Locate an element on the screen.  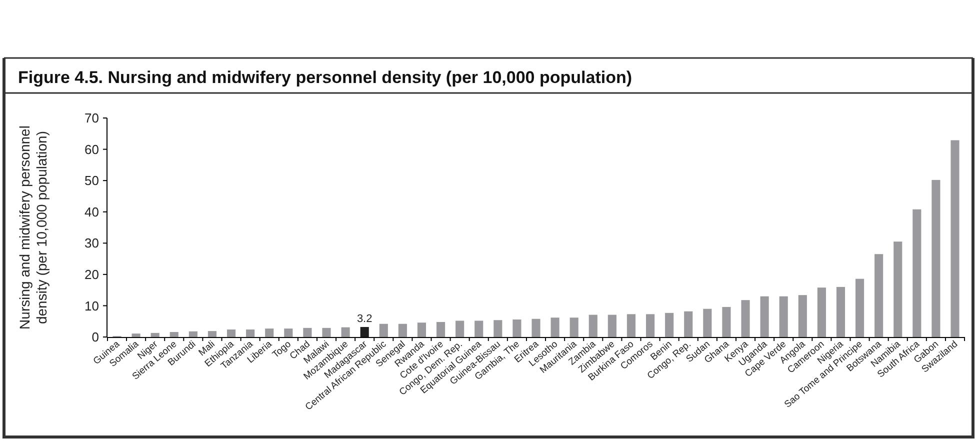
y-tick-label: 30 is located at coordinates (91, 243).